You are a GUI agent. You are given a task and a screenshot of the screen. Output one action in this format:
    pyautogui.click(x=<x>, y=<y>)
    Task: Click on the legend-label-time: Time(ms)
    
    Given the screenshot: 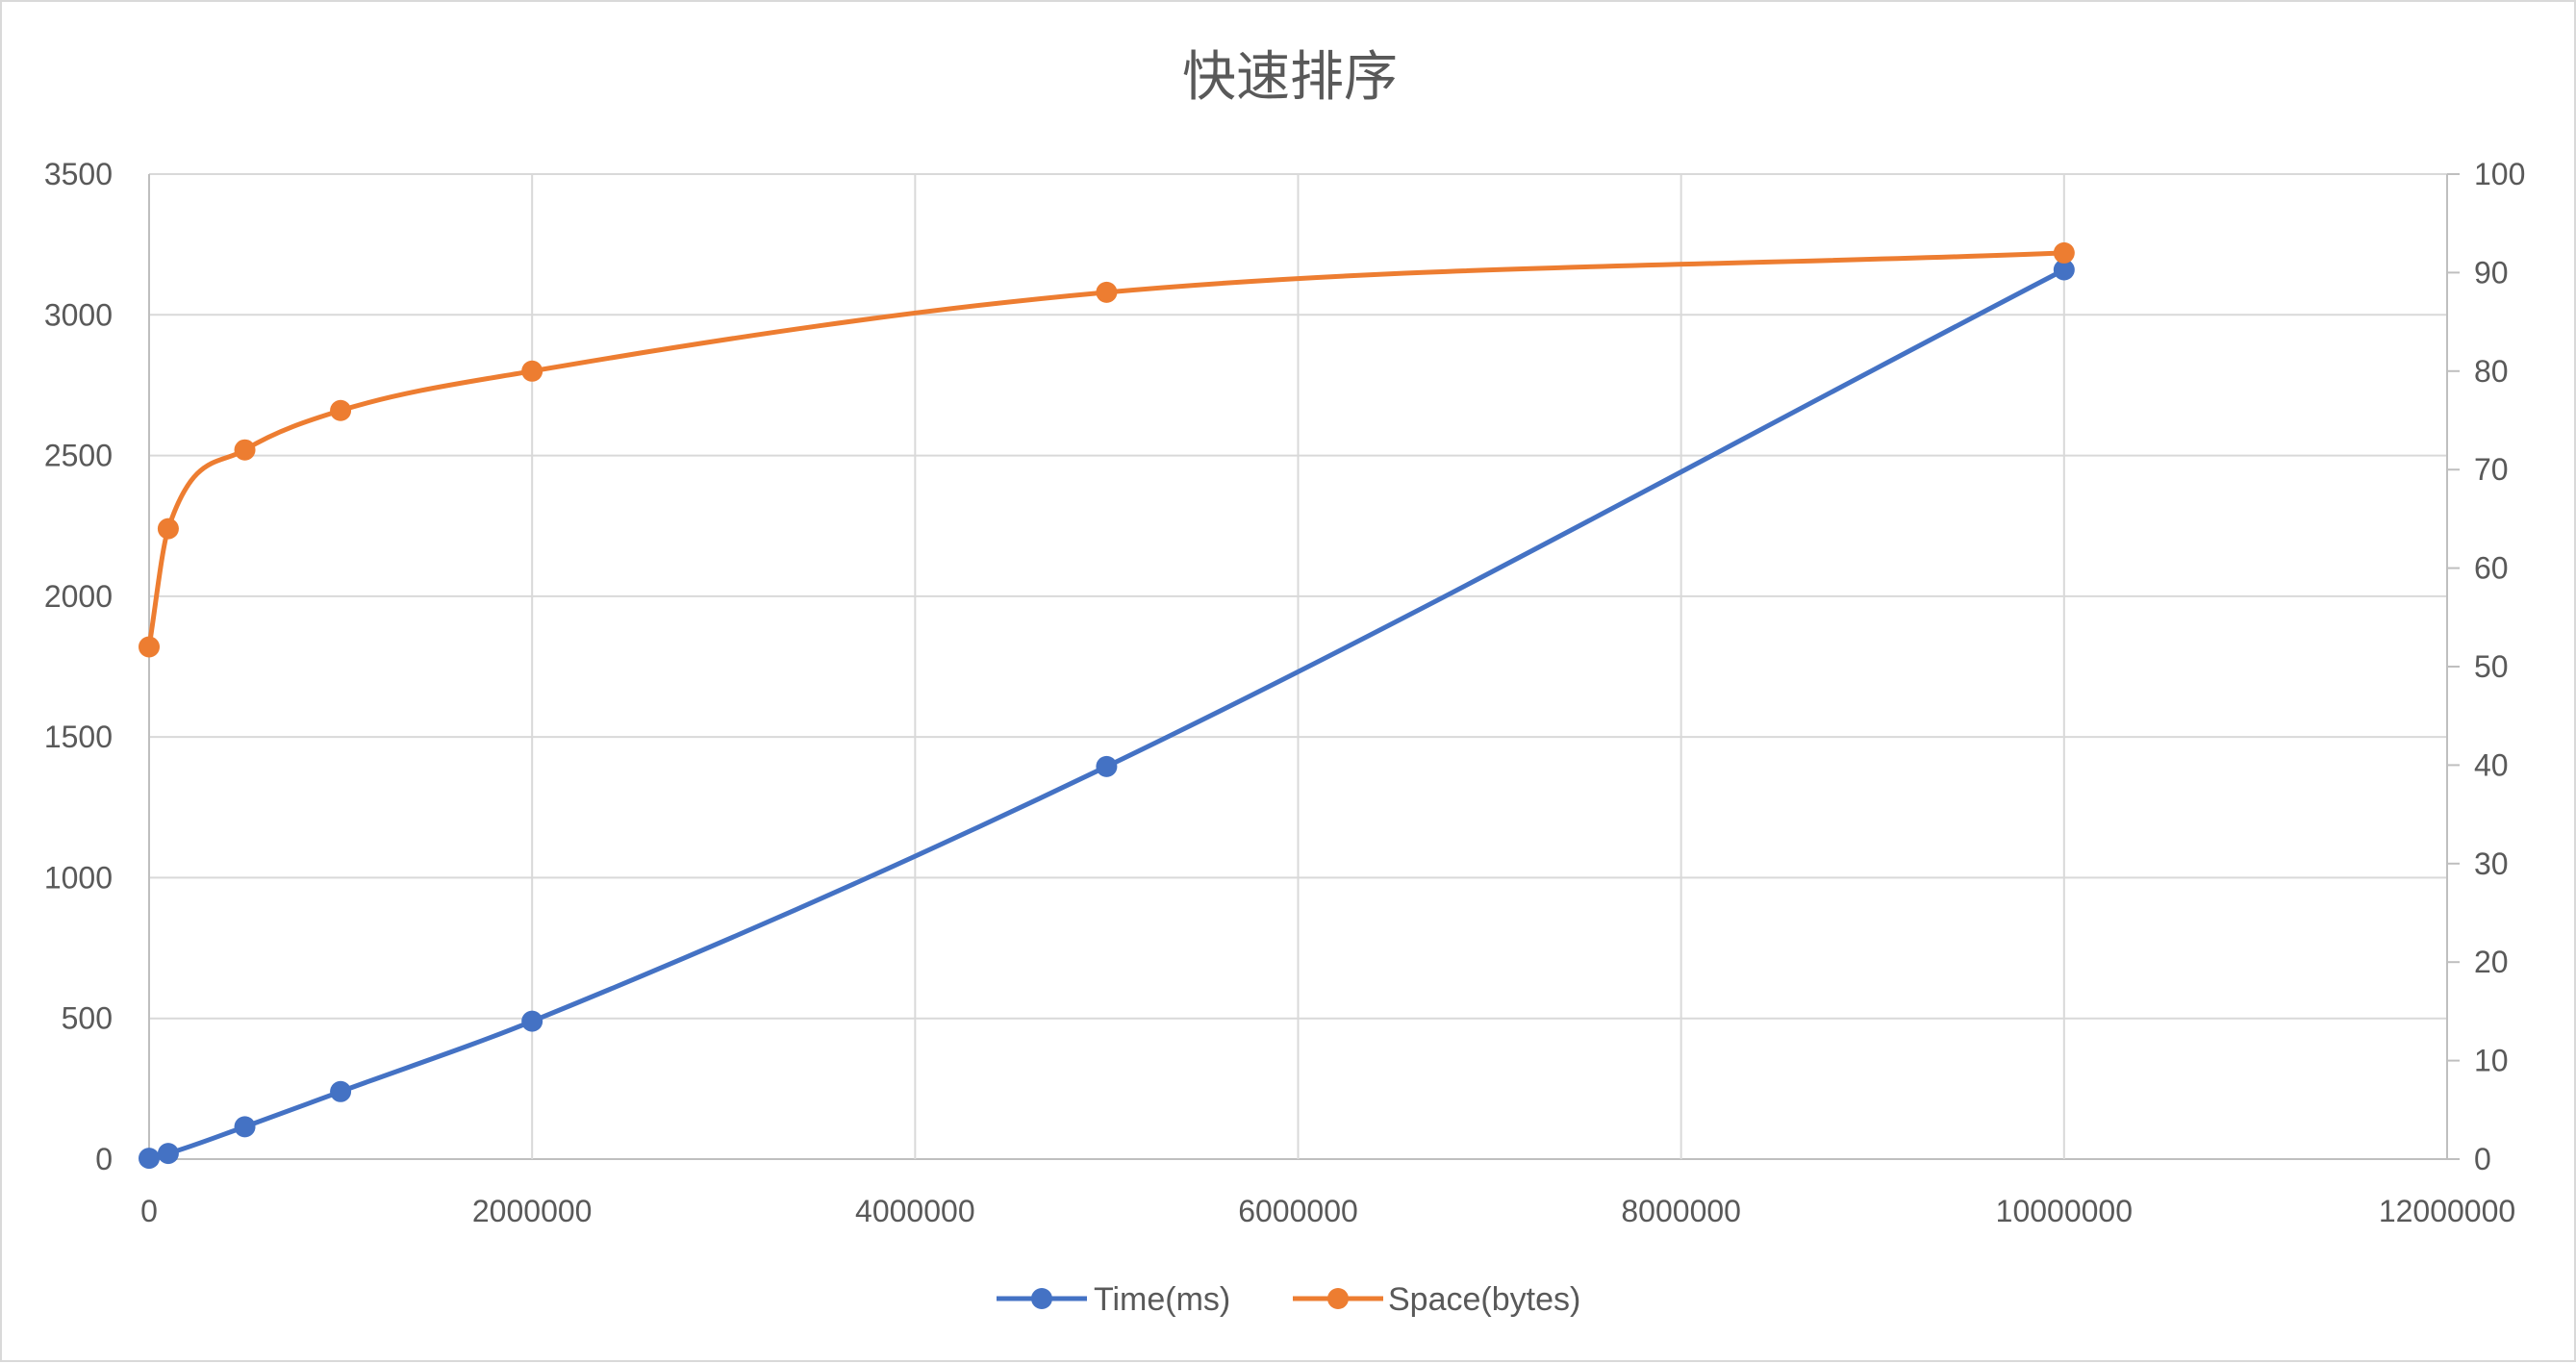 What is the action you would take?
    pyautogui.click(x=1162, y=1299)
    